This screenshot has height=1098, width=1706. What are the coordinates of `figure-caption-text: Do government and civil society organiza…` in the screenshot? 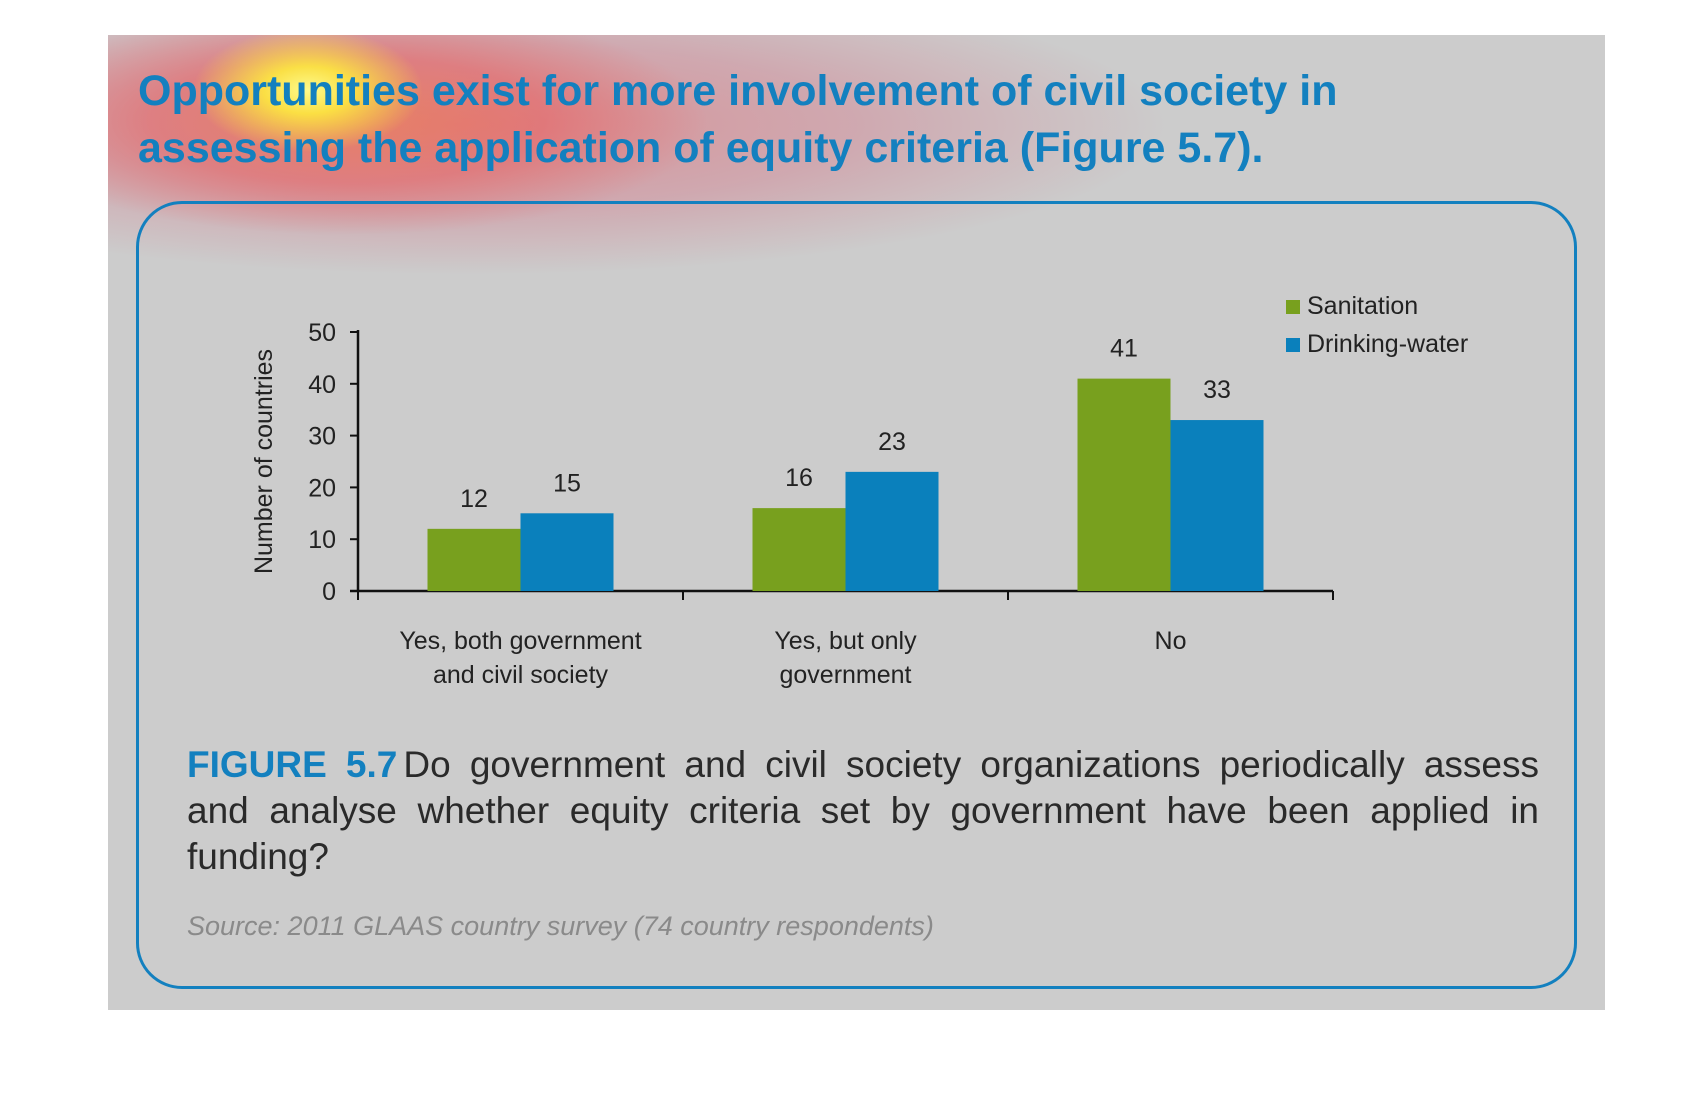 It's located at (863, 810).